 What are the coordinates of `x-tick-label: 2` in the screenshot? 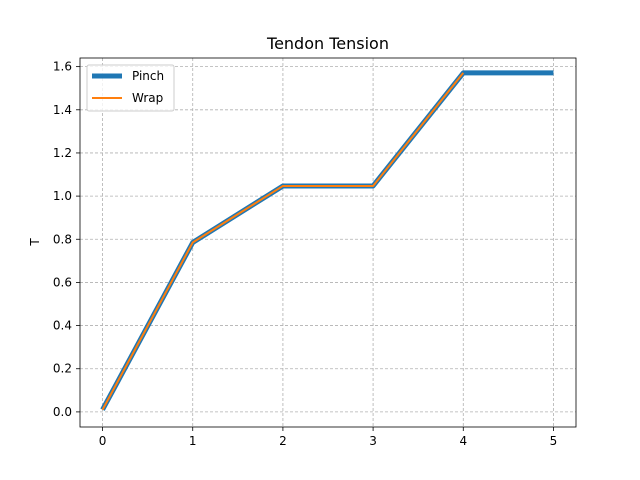 It's located at (283, 441).